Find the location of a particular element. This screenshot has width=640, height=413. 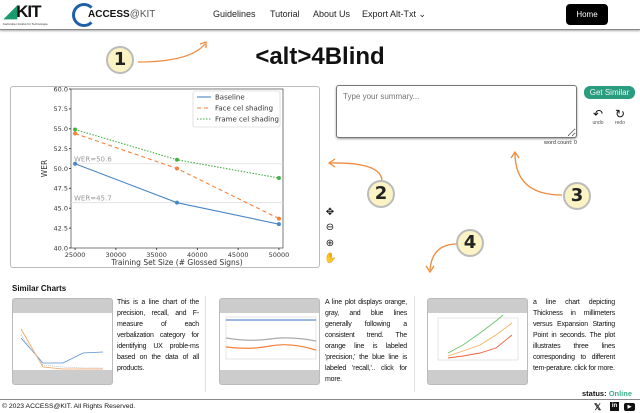

youtube-icon: ▶ is located at coordinates (629, 407).